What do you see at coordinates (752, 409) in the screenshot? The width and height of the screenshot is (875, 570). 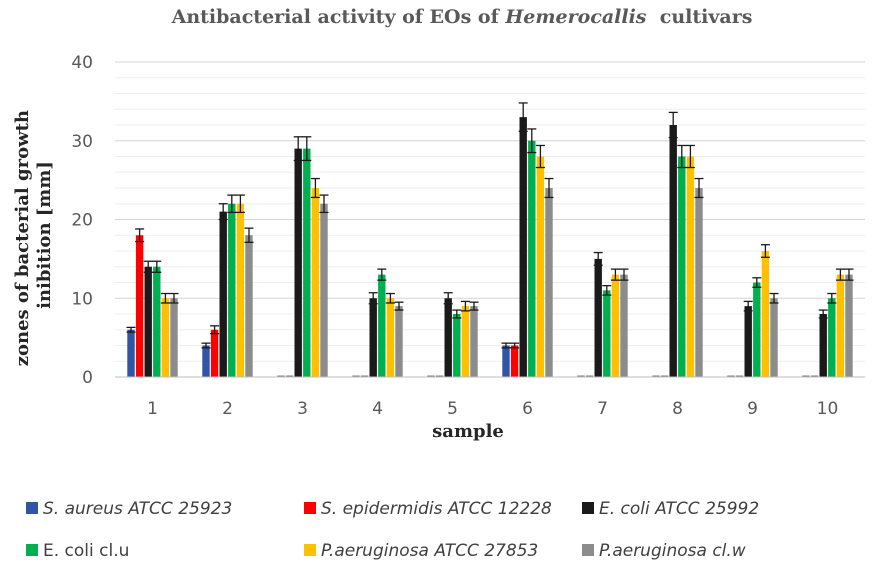 I see `x-tick-label: 9` at bounding box center [752, 409].